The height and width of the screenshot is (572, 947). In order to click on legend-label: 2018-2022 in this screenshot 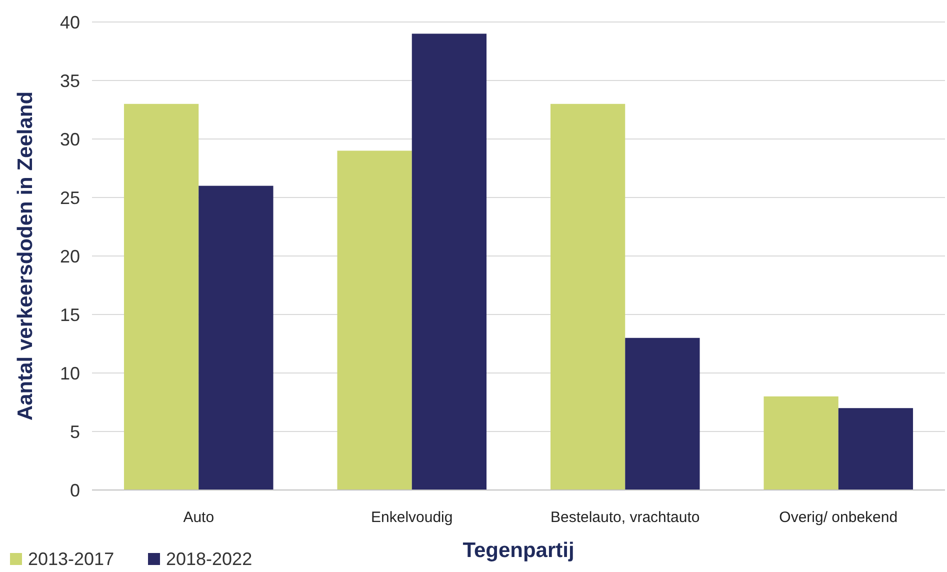, I will do `click(209, 559)`.